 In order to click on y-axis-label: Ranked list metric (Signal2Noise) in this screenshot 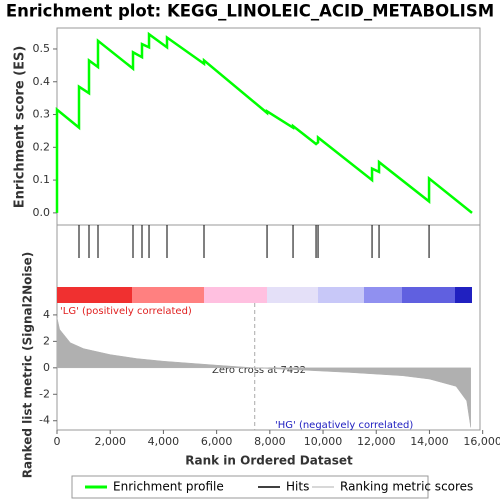, I will do `click(28, 365)`.